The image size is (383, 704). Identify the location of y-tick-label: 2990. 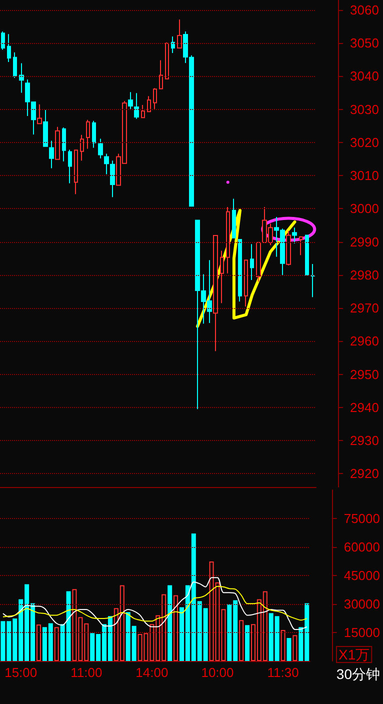
(364, 242).